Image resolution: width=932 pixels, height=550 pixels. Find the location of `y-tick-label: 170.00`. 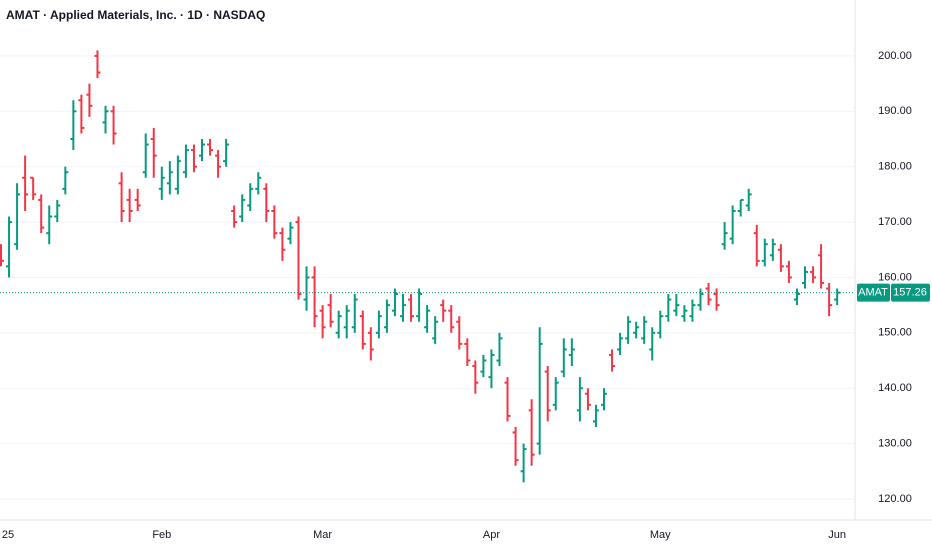

y-tick-label: 170.00 is located at coordinates (895, 222).